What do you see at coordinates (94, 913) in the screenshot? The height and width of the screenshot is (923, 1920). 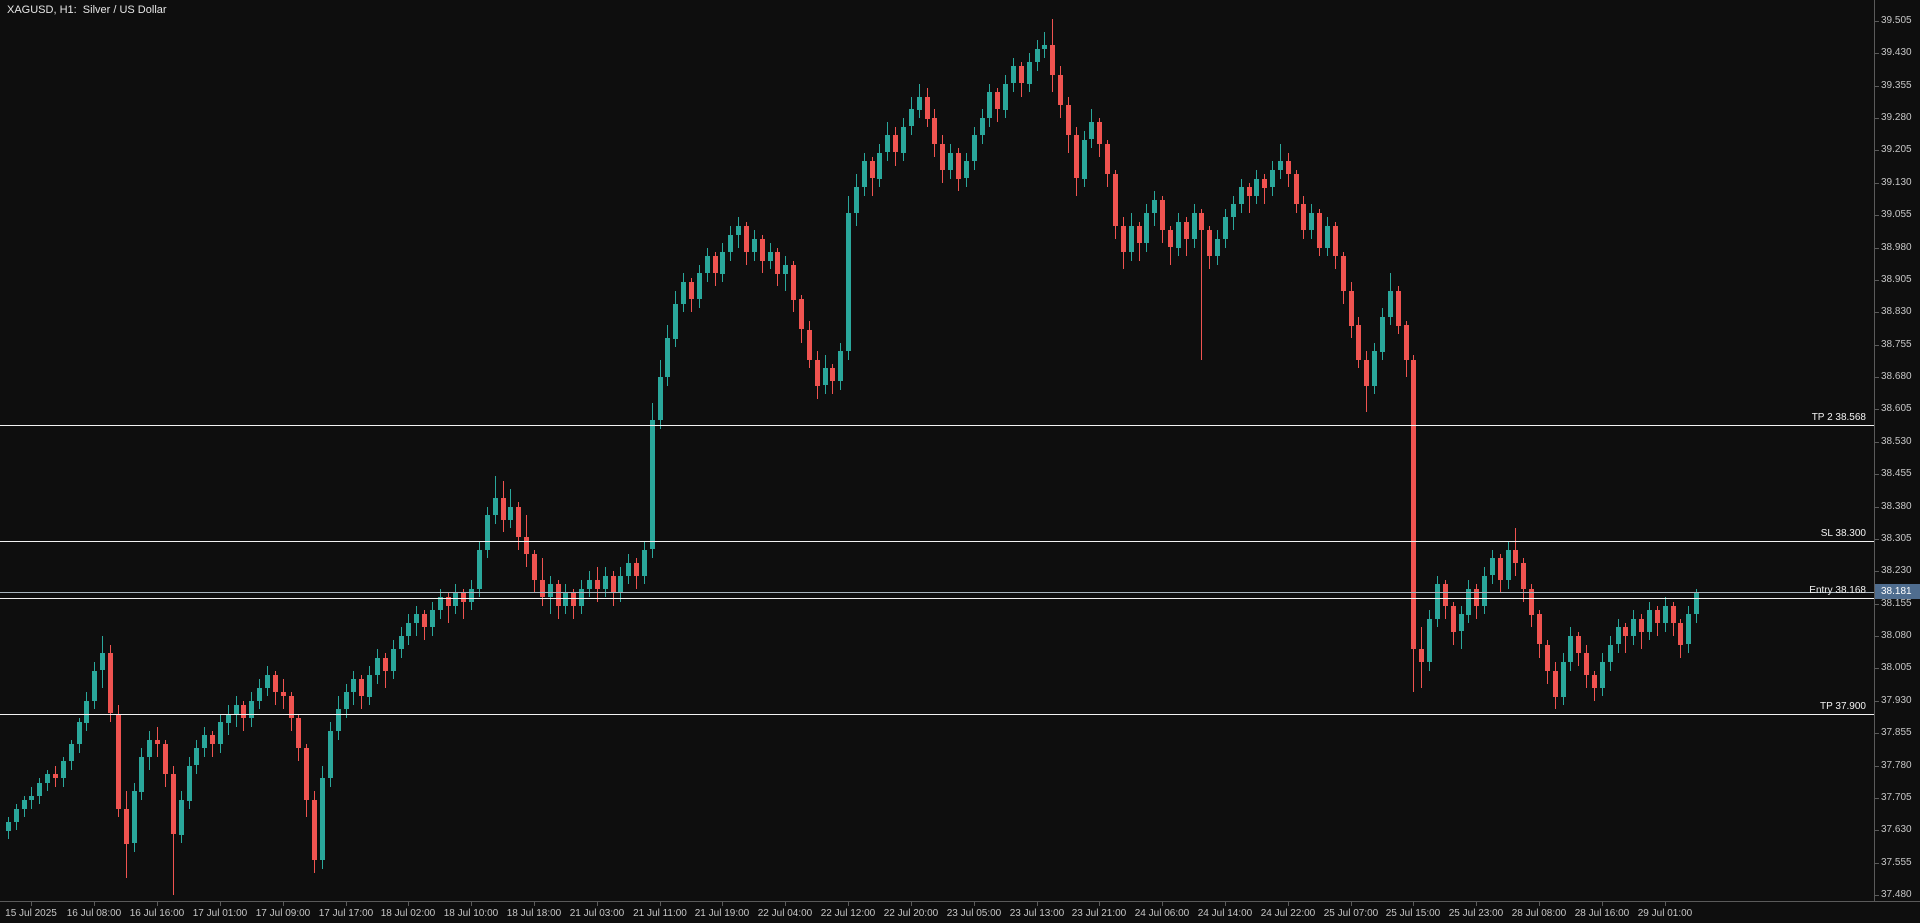 I see `time-axis-label: 16 Jul 08:00` at bounding box center [94, 913].